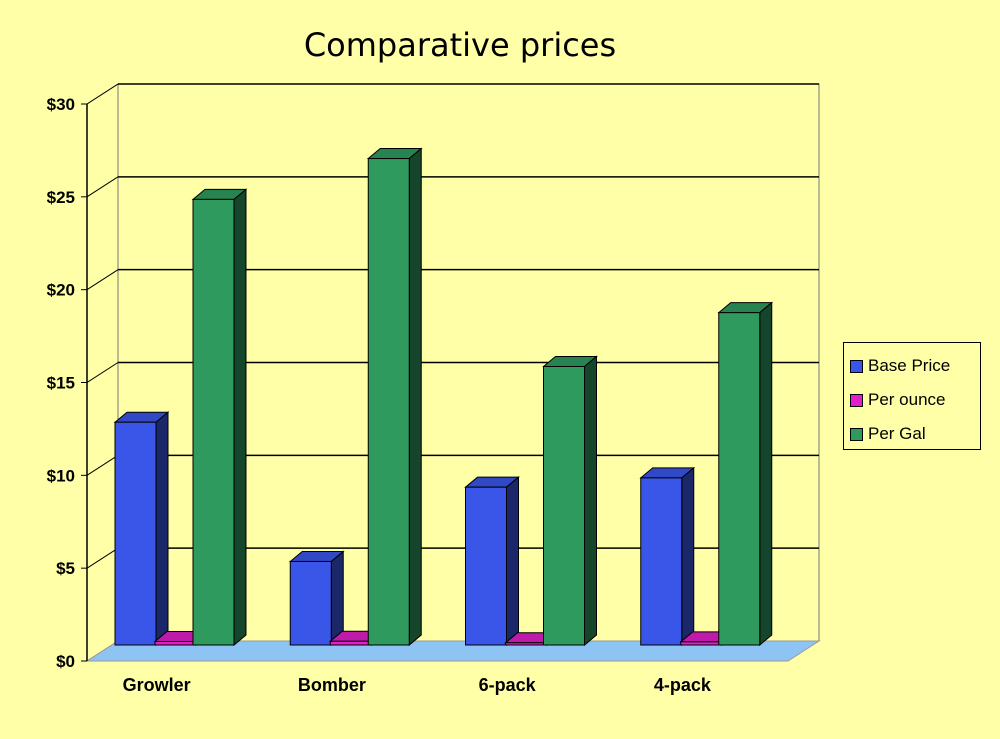 Image resolution: width=1000 pixels, height=739 pixels. What do you see at coordinates (907, 399) in the screenshot?
I see `legend-label: Per ounce` at bounding box center [907, 399].